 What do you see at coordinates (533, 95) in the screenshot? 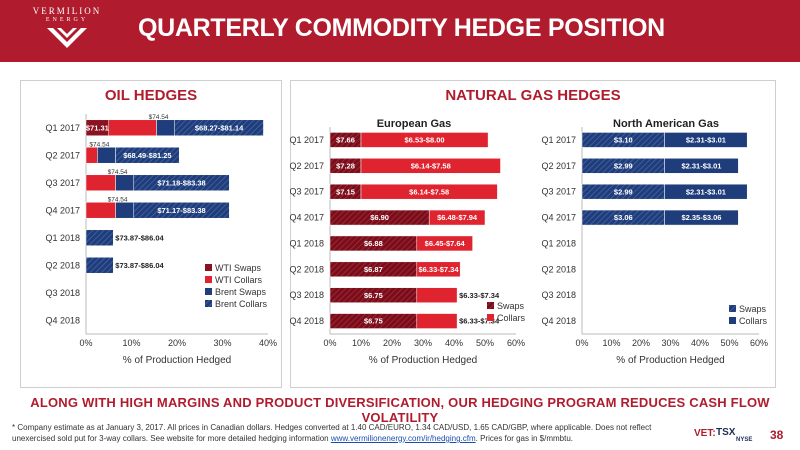
I see `gas-panel-title: NATURAL GAS HEDGES` at bounding box center [533, 95].